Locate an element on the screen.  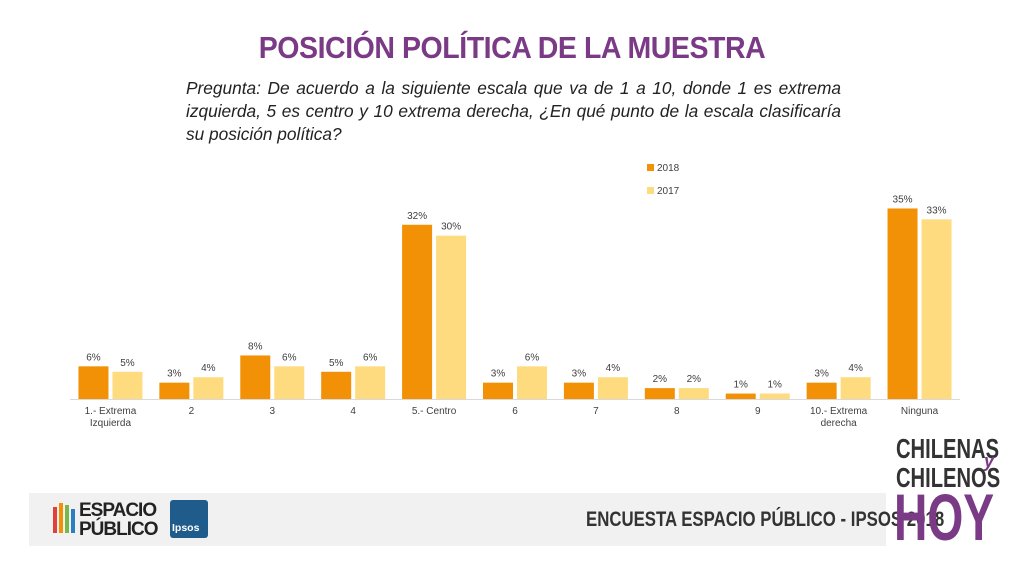
data-label-2018-7: 2% is located at coordinates (660, 379).